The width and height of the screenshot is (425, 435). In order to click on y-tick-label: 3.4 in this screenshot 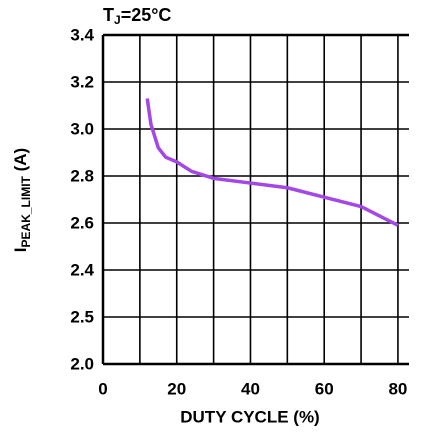, I will do `click(82, 34)`.